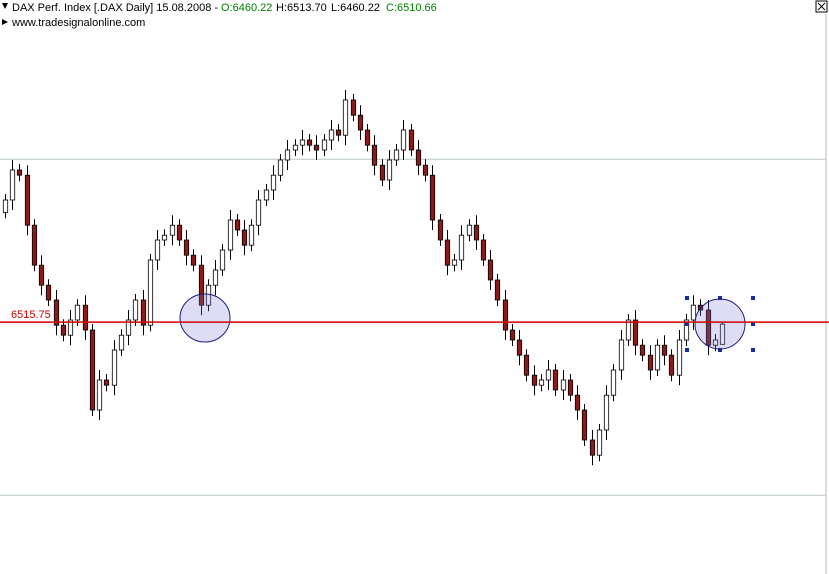 This screenshot has width=829, height=574. I want to click on selection-handles, so click(720, 324).